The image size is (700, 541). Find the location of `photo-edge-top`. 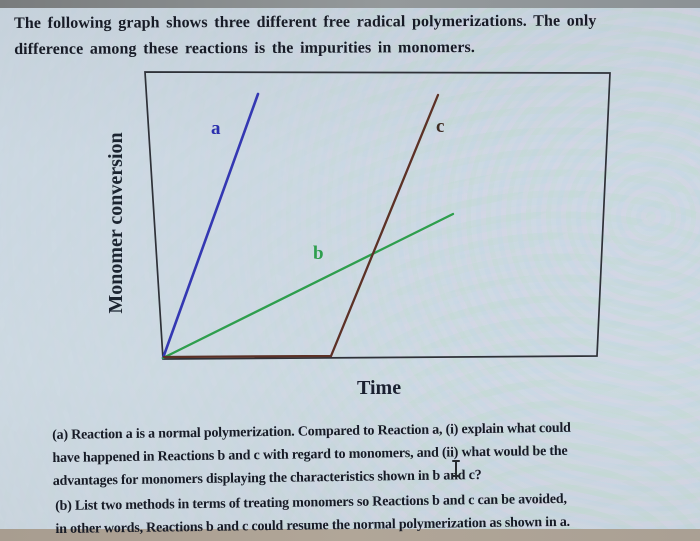

photo-edge-top is located at coordinates (350, 4).